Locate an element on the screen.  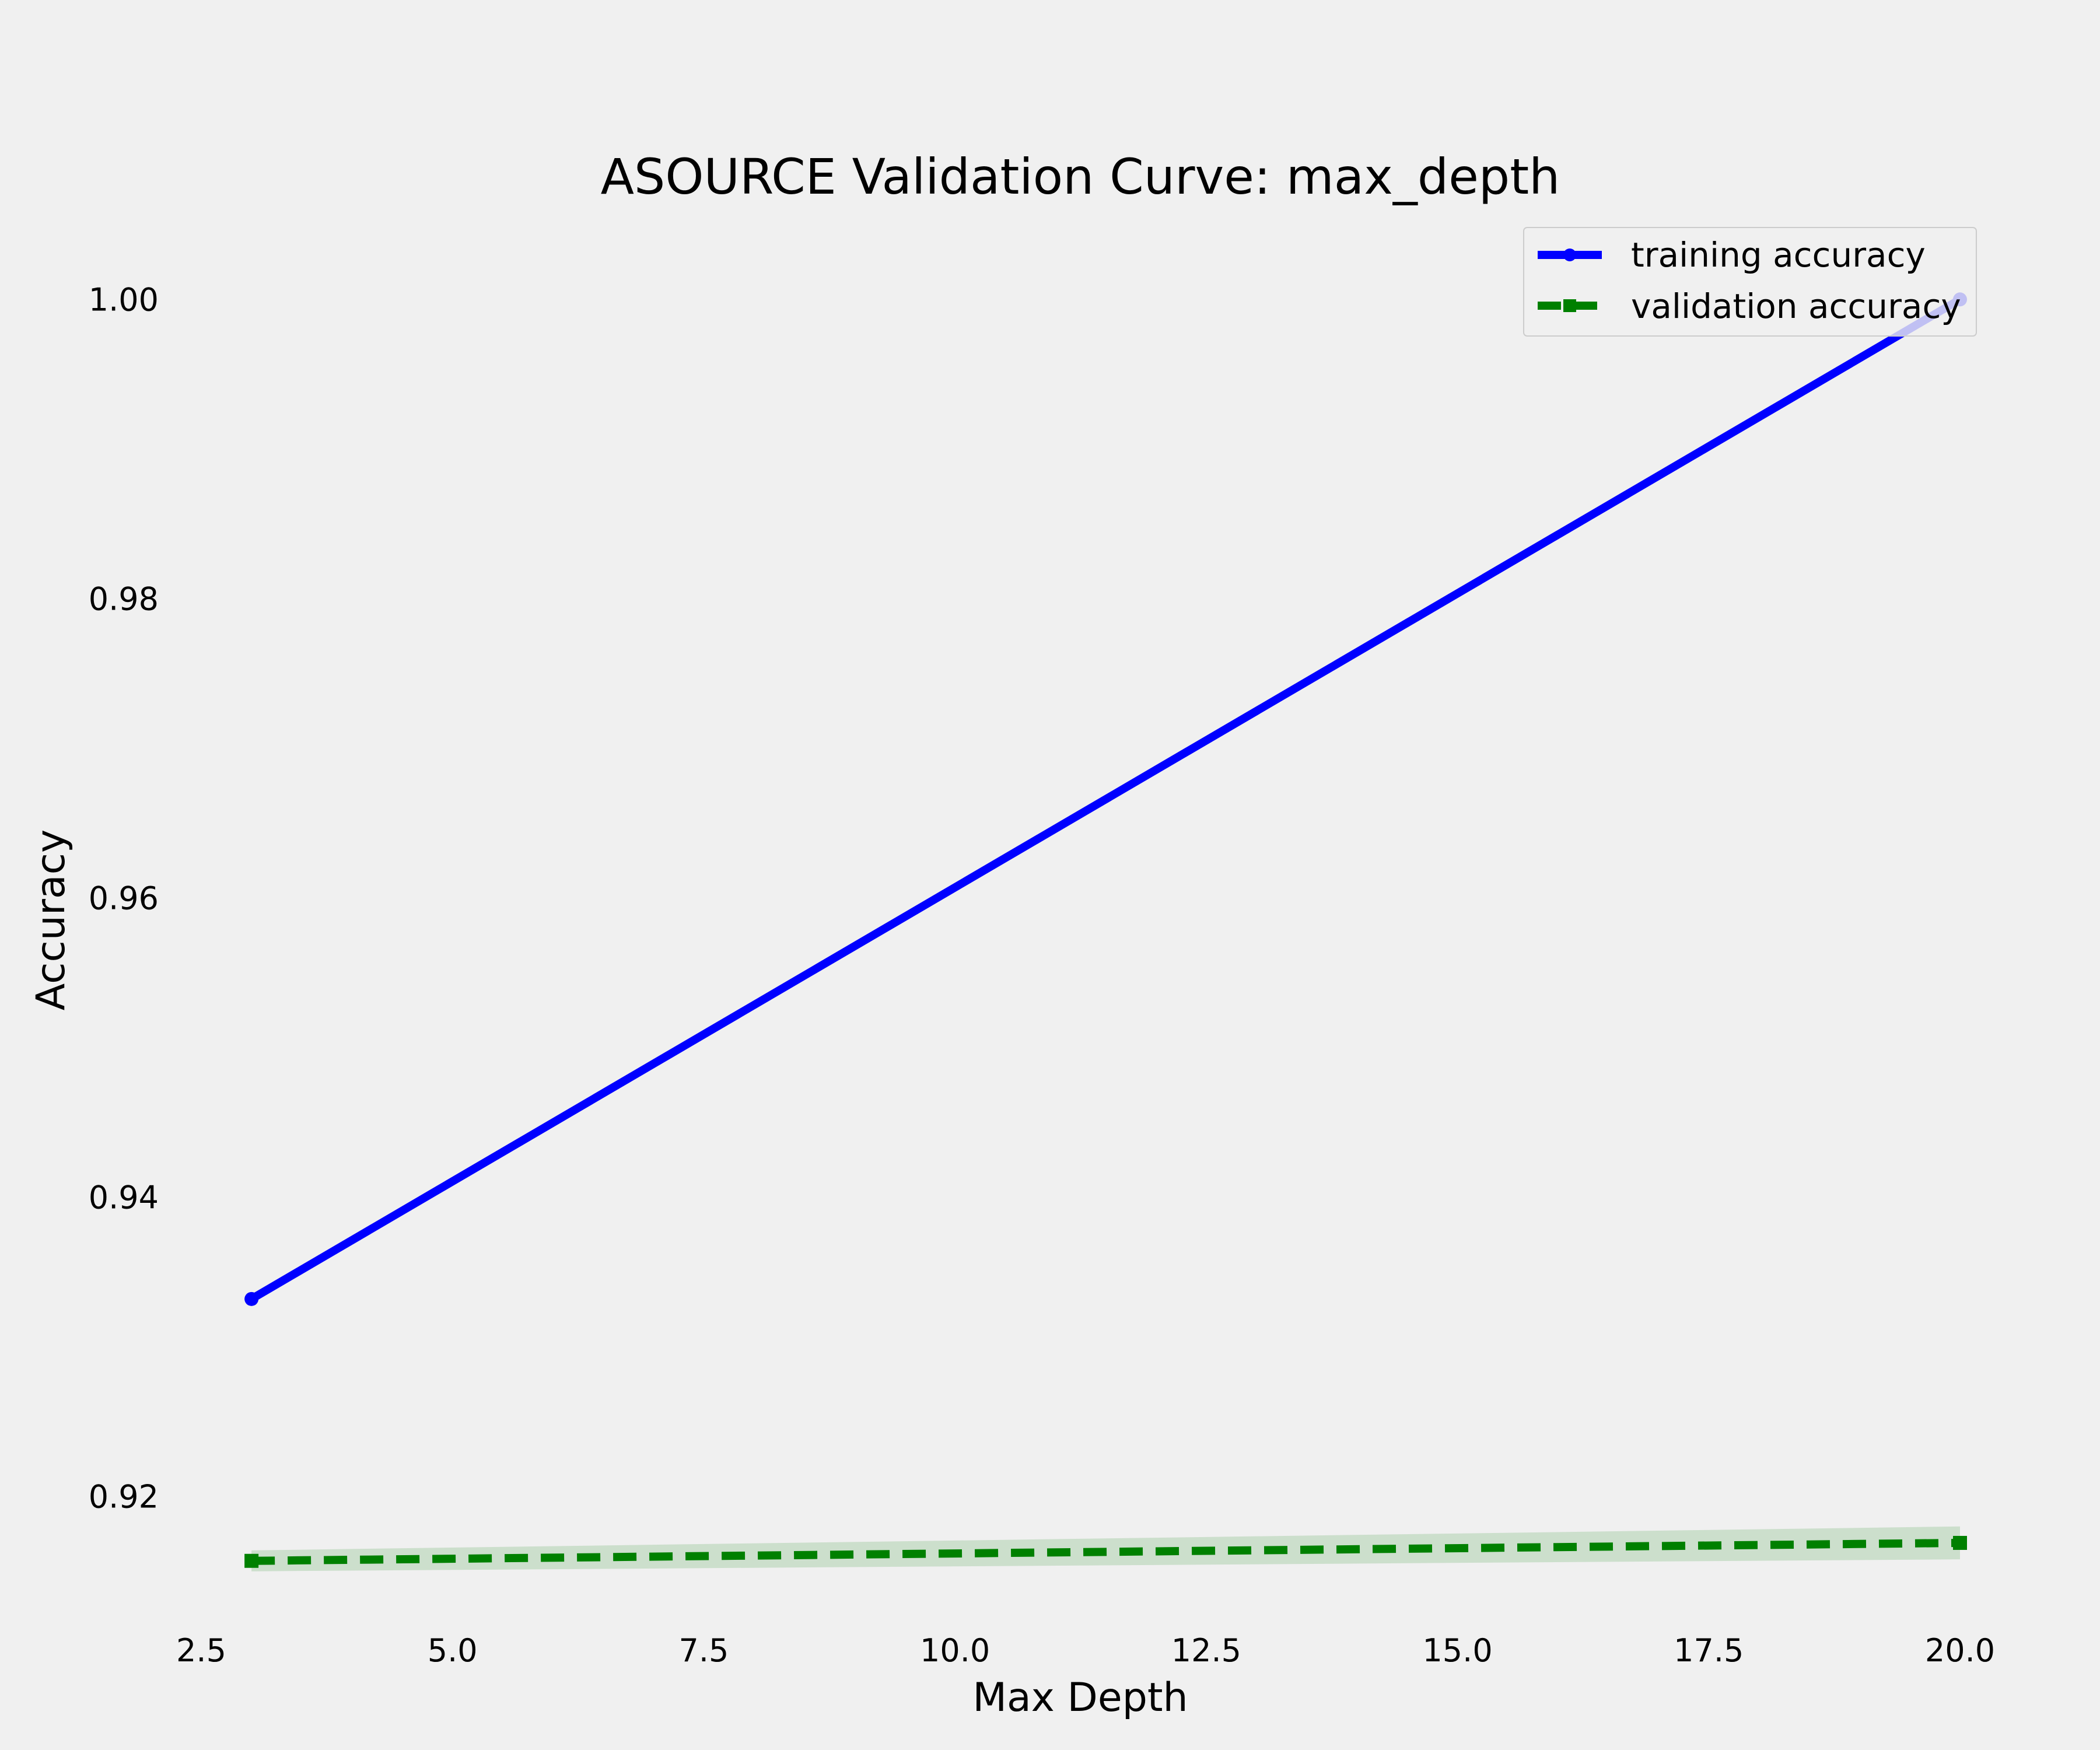
x-tick-label: 5.0 is located at coordinates (453, 1650).